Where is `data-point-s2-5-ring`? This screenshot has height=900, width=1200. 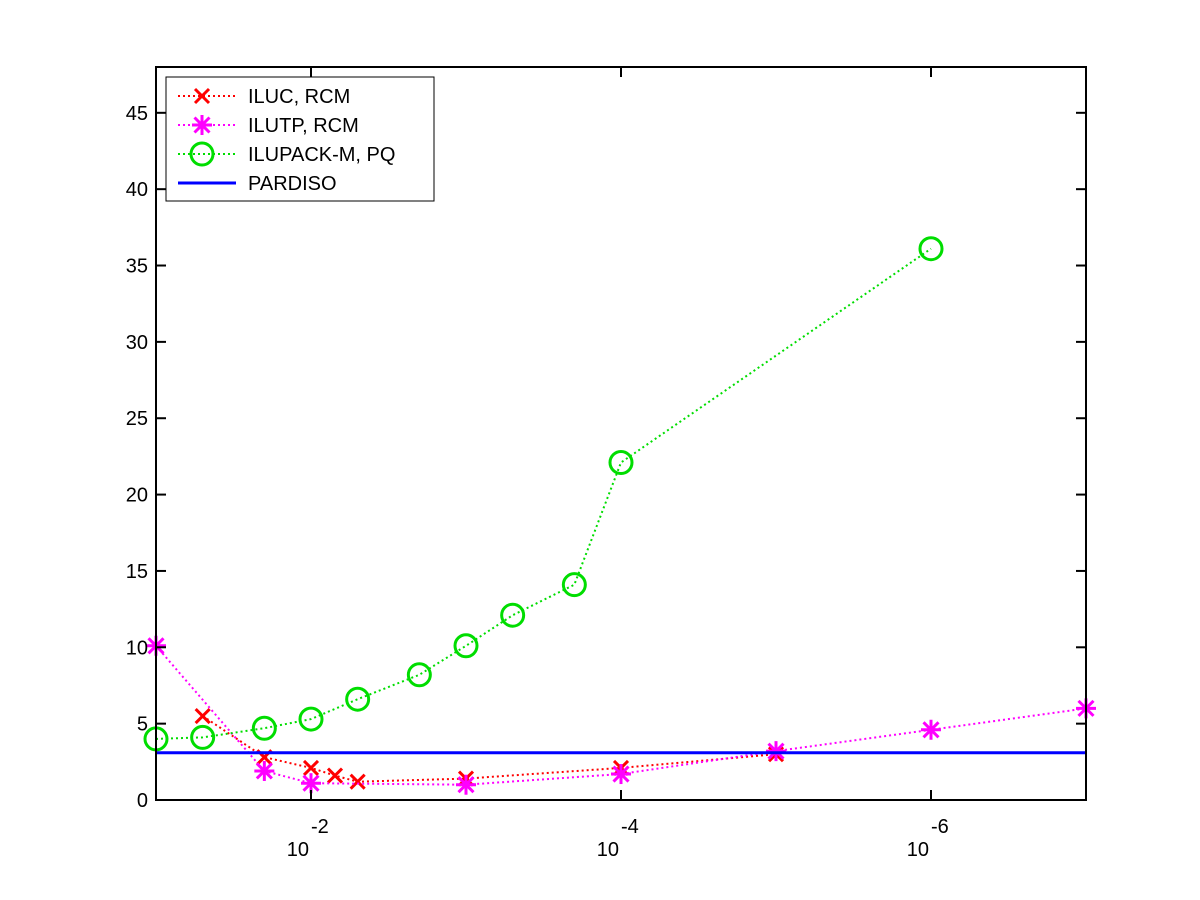 data-point-s2-5-ring is located at coordinates (419, 675).